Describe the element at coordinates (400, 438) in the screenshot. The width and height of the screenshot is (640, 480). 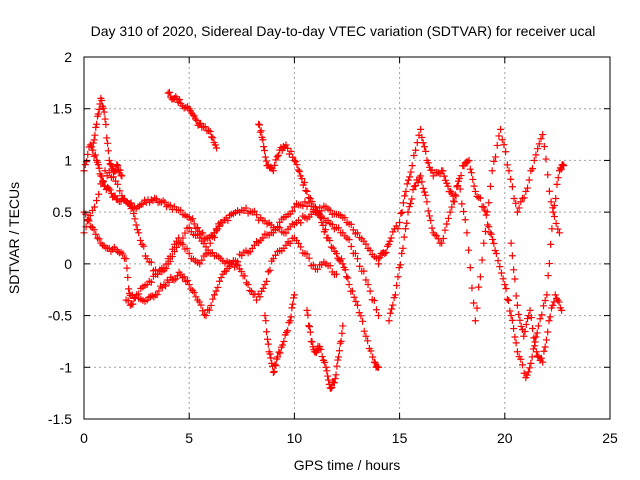
I see `x-tick-label: 15` at that location.